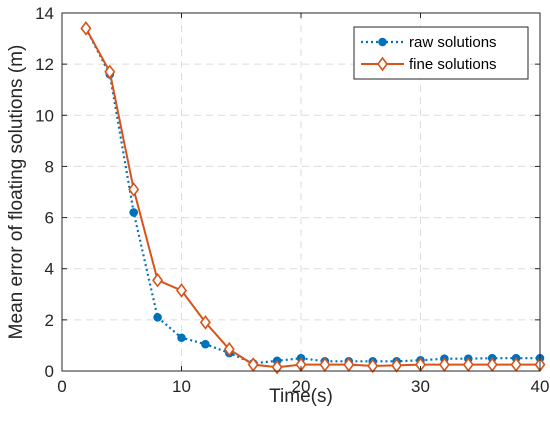 This screenshot has height=439, width=550. I want to click on x-tick-label: 0, so click(61, 386).